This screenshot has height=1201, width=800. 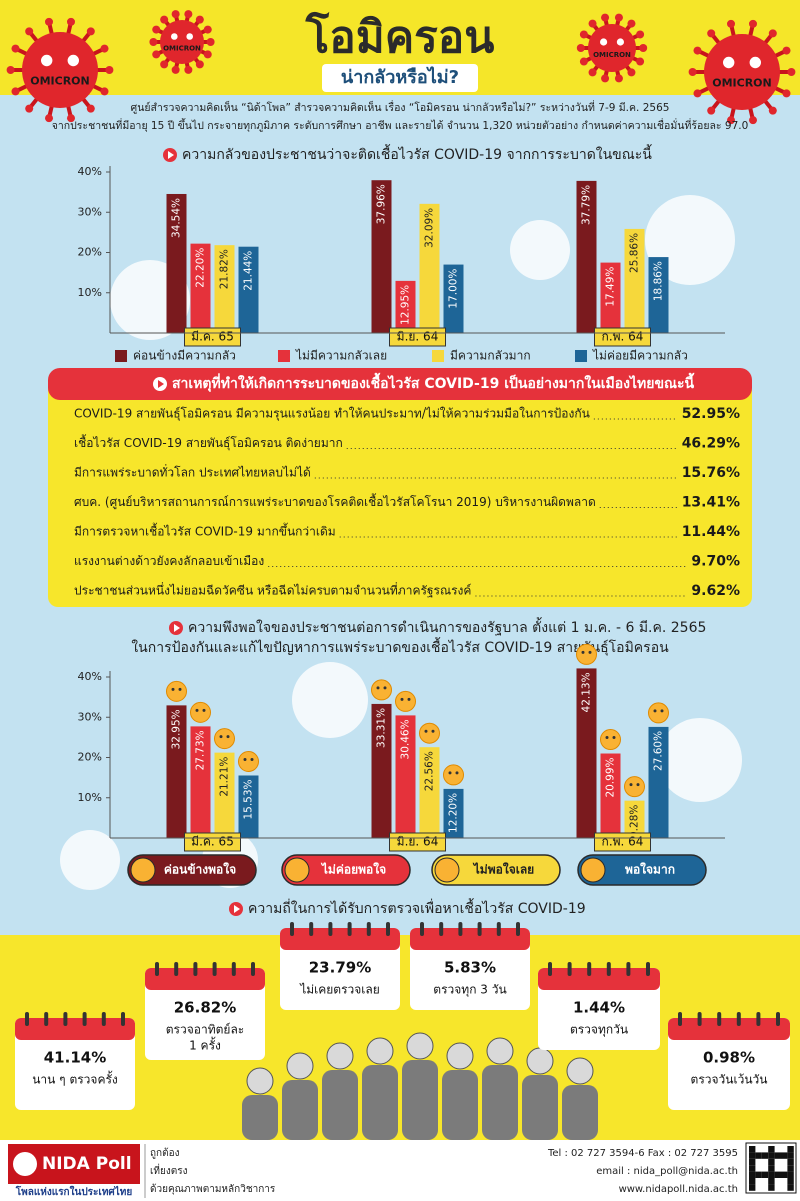 I want to click on legend-label: ไม่ค่อยมีความกลัว, so click(x=640, y=356).